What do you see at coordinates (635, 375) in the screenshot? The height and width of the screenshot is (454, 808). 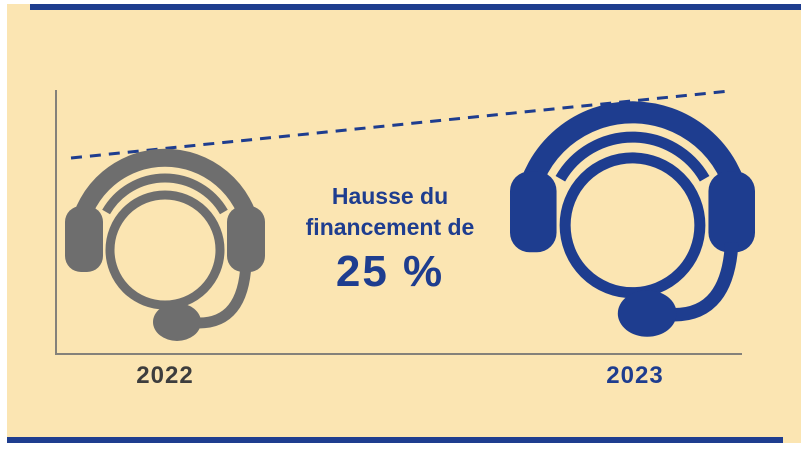 I see `year-label-2023: 2023` at bounding box center [635, 375].